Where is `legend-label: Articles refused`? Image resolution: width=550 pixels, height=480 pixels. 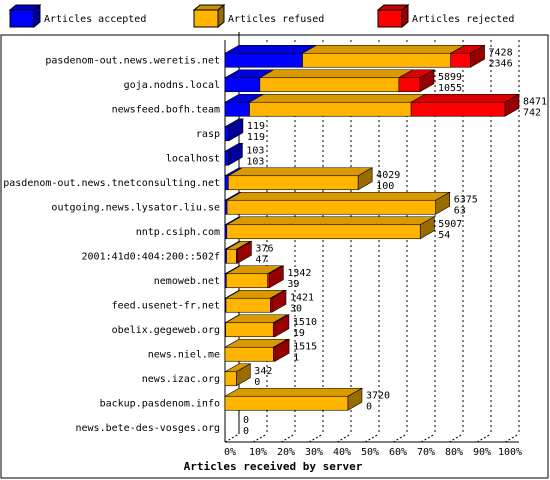 legend-label: Articles refused is located at coordinates (276, 19).